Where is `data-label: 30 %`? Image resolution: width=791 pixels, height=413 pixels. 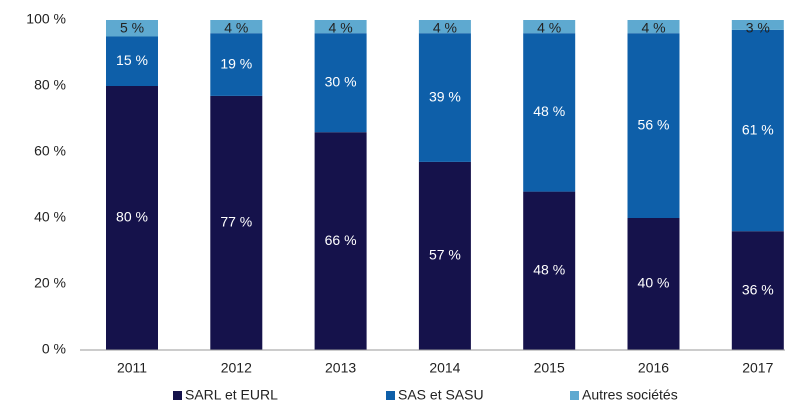 data-label: 30 % is located at coordinates (341, 81).